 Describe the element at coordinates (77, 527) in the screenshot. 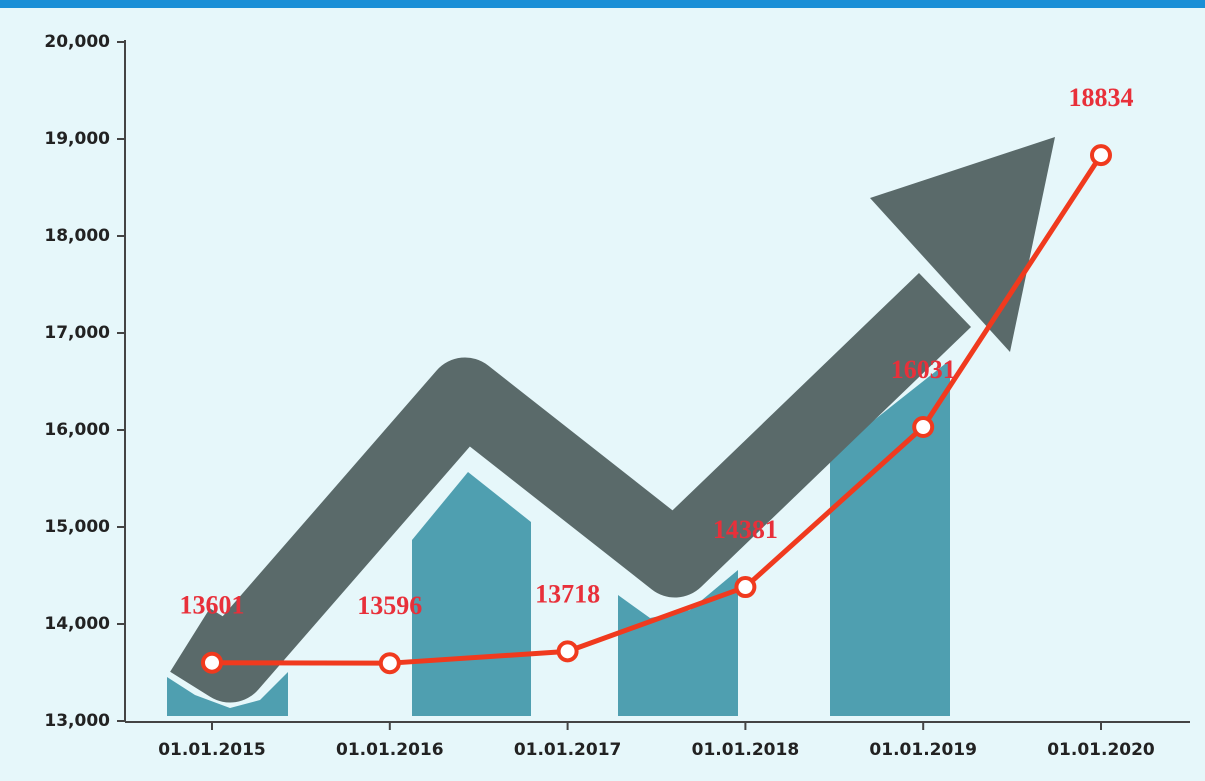

I see `y-tick-label: 15,000` at that location.